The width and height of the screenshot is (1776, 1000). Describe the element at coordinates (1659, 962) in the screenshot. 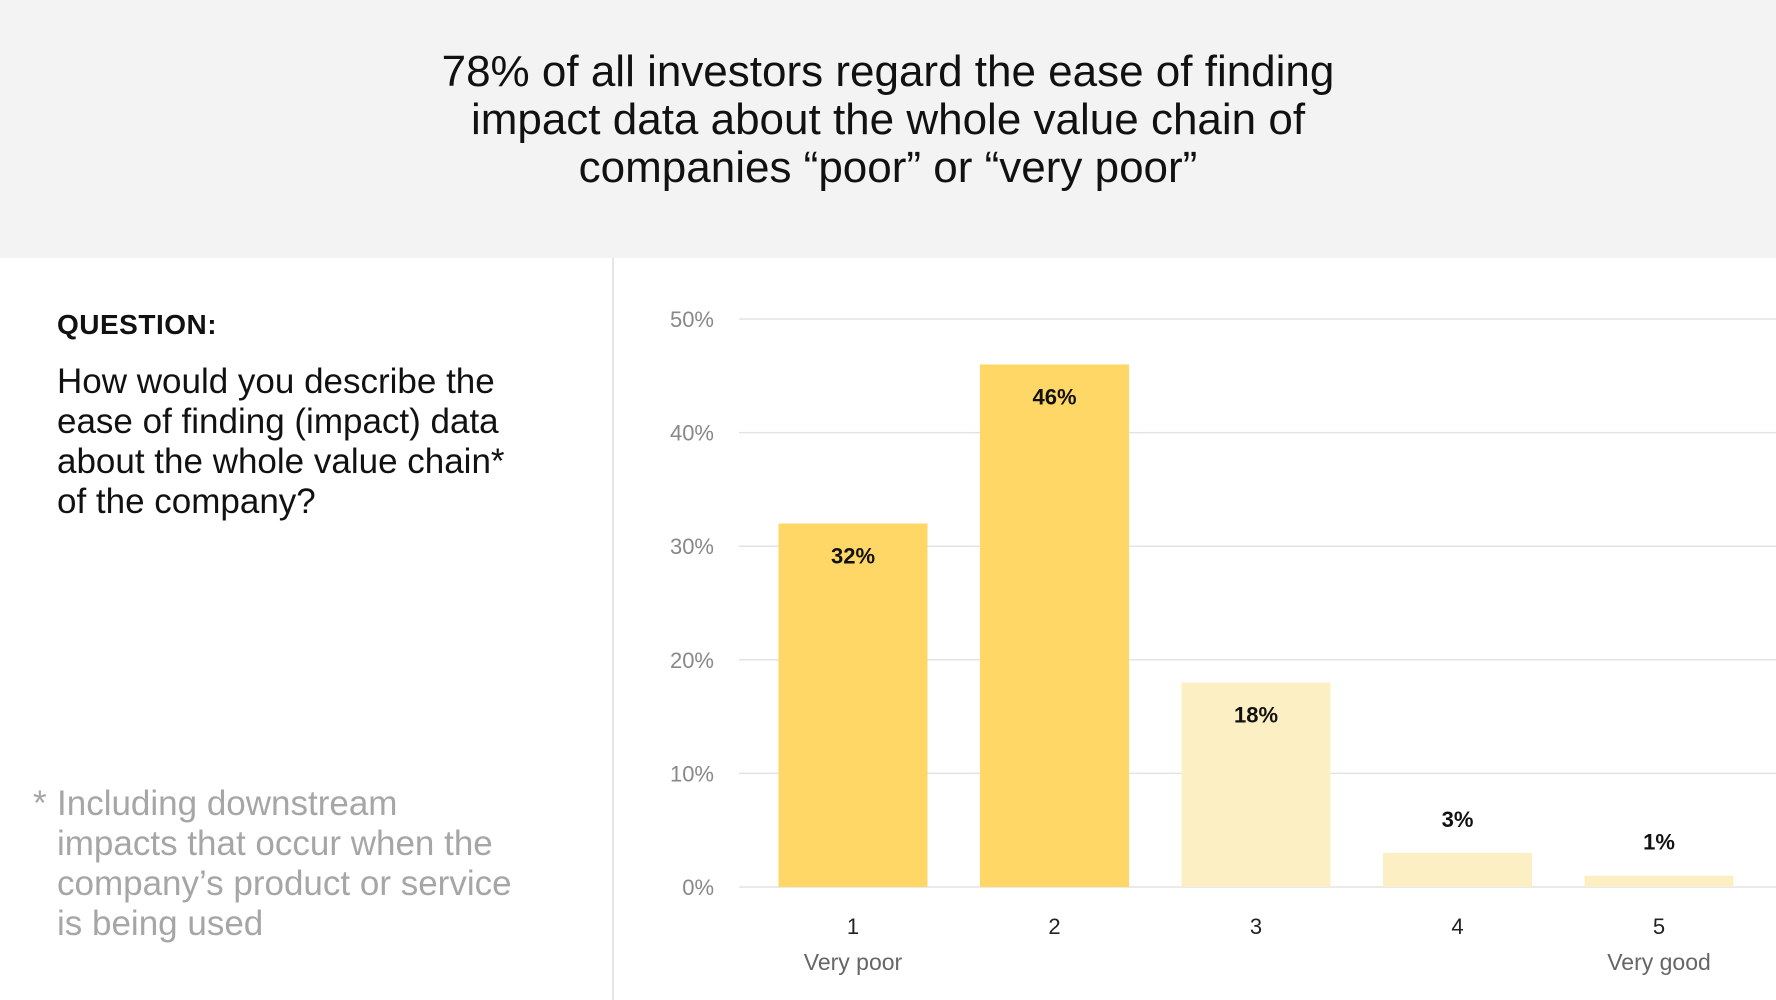

I see `x-tick-sublabel: Very good` at that location.